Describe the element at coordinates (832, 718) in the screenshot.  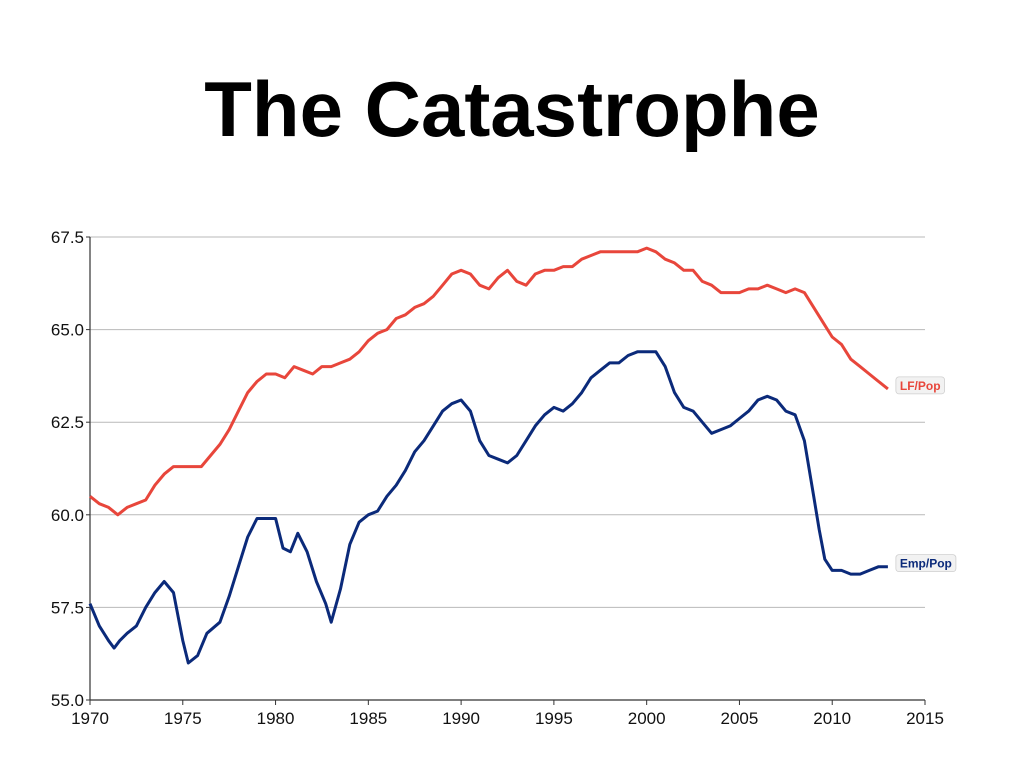
I see `x-tick-label: 2010` at that location.